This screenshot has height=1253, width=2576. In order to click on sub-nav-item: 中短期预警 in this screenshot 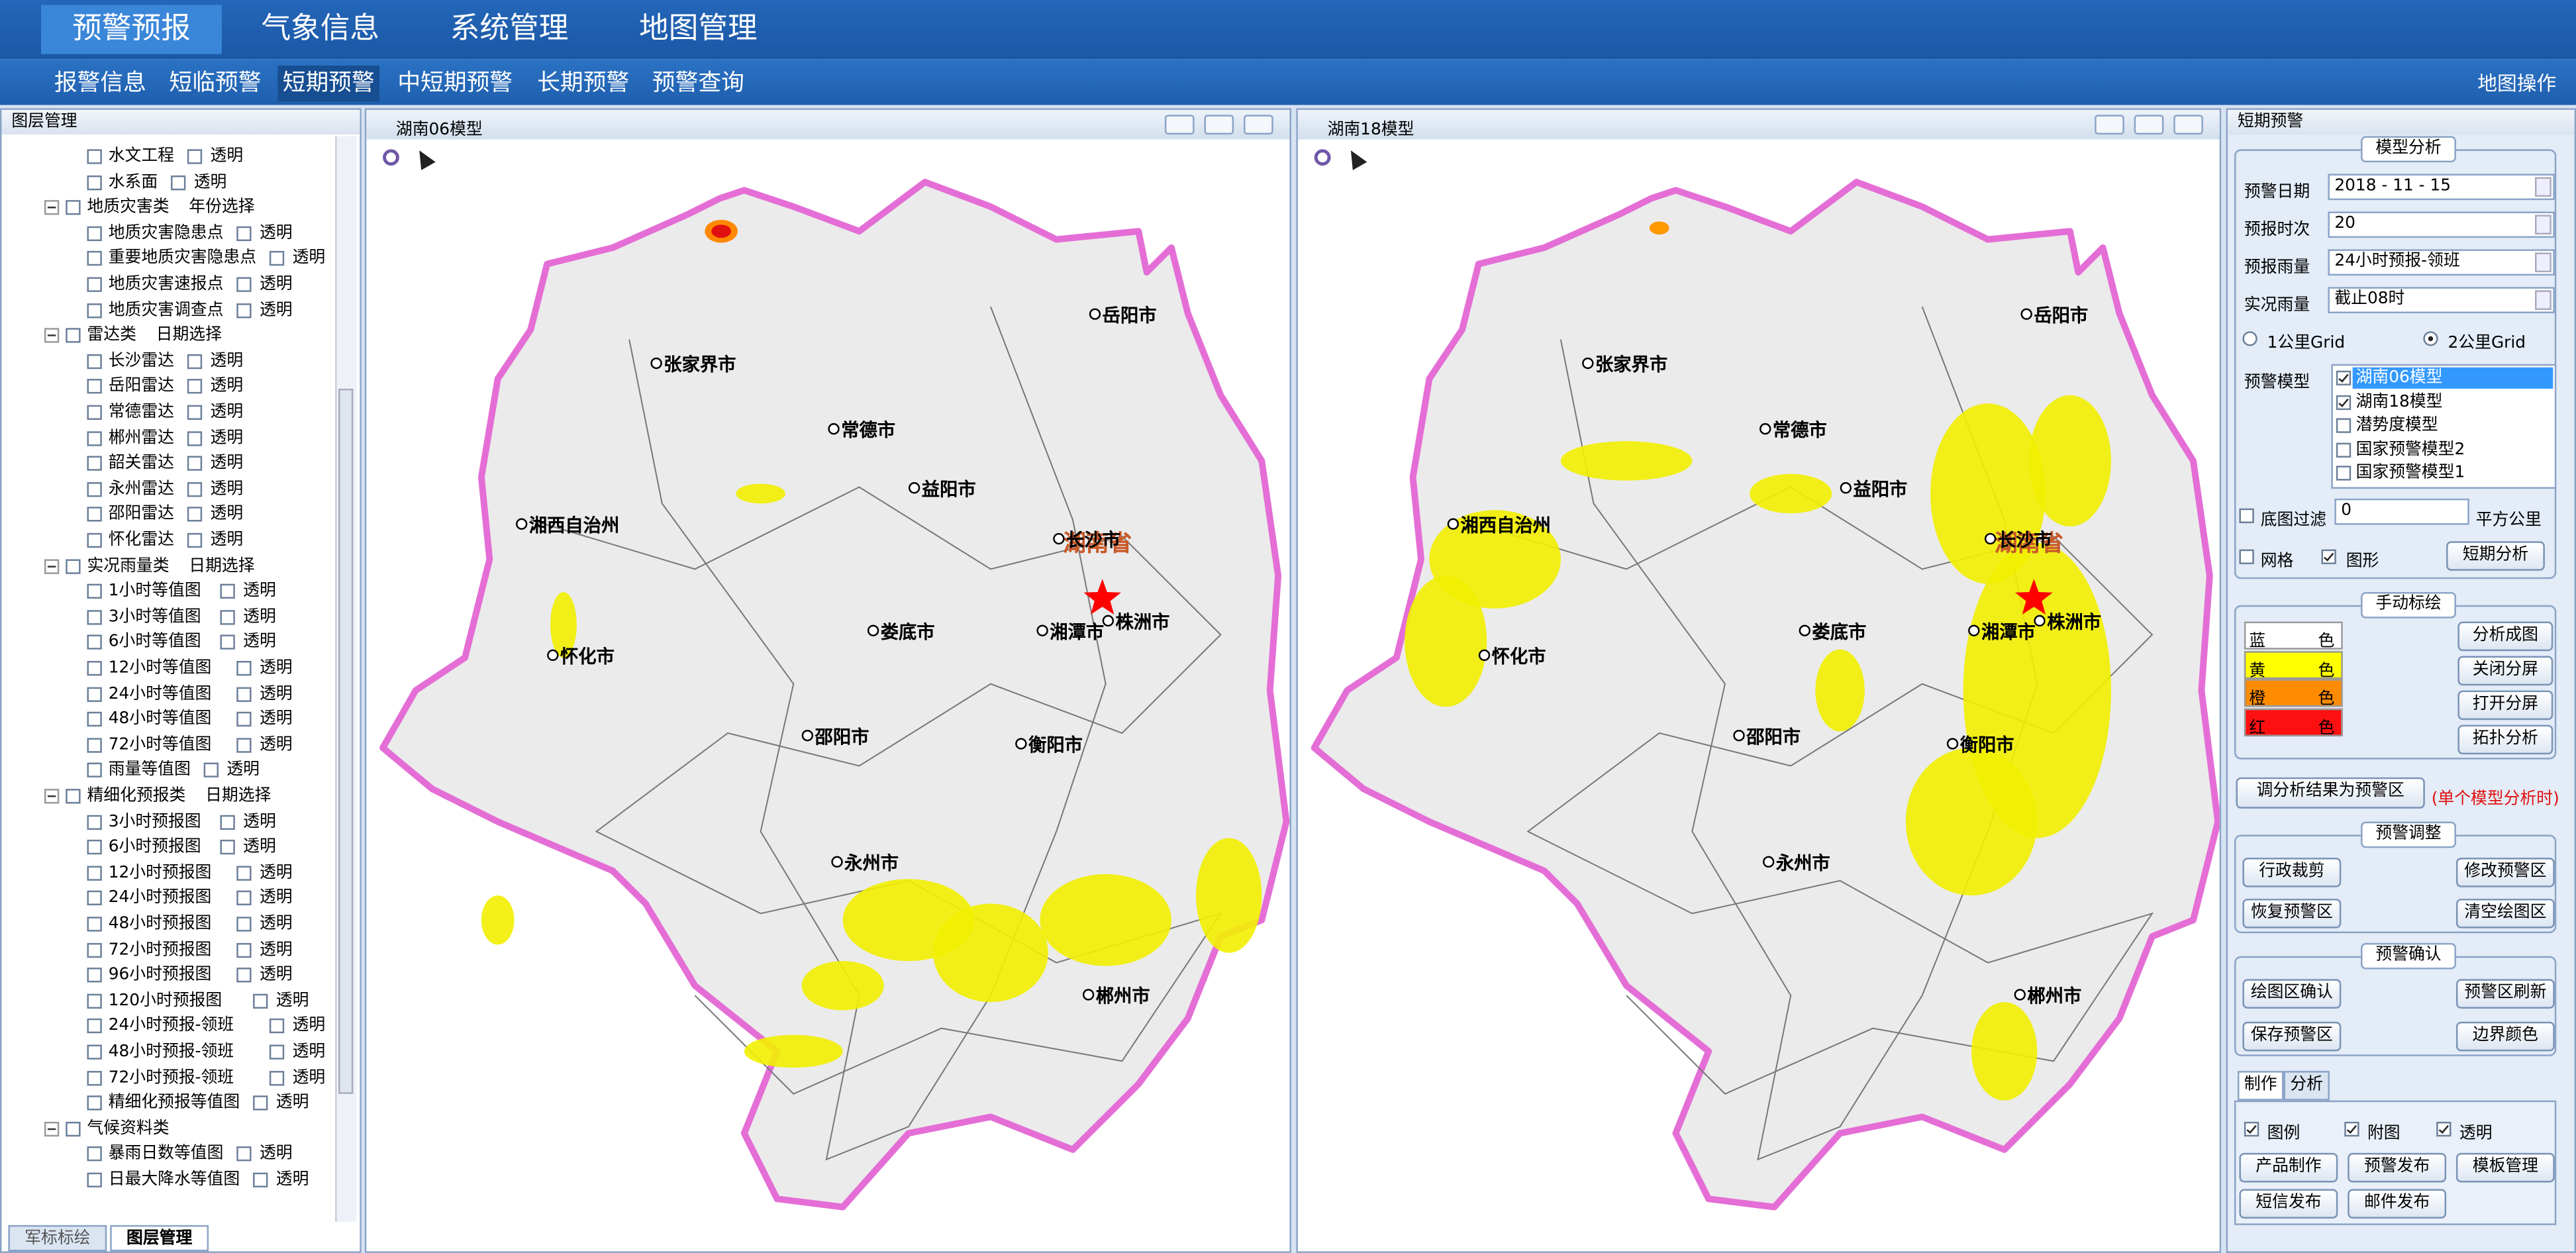, I will do `click(455, 83)`.